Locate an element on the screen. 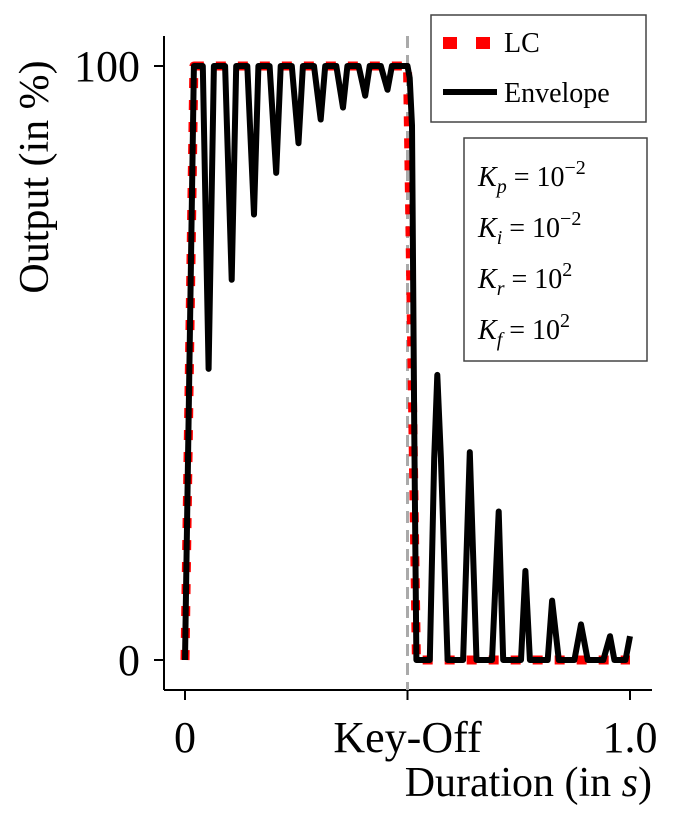  x-tick-label: 1.0 is located at coordinates (630, 737).